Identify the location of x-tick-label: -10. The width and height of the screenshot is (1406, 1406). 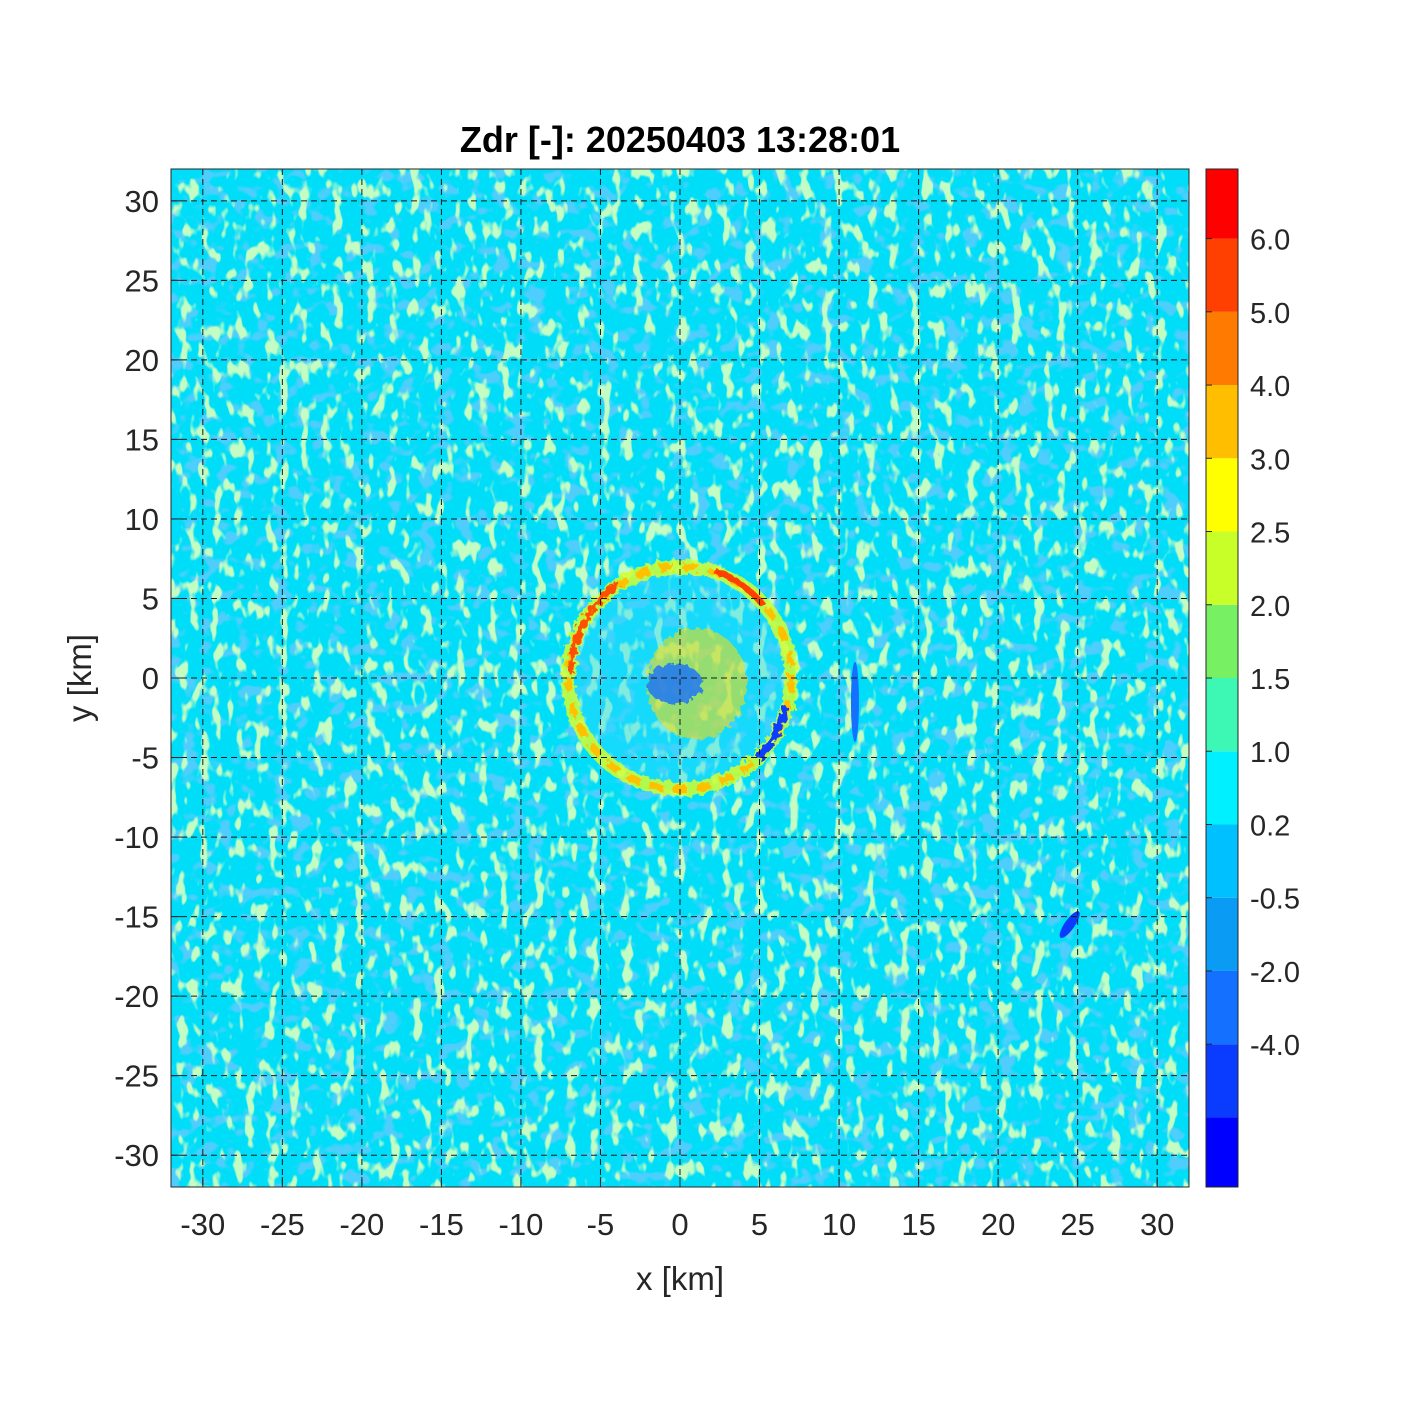
(521, 1224).